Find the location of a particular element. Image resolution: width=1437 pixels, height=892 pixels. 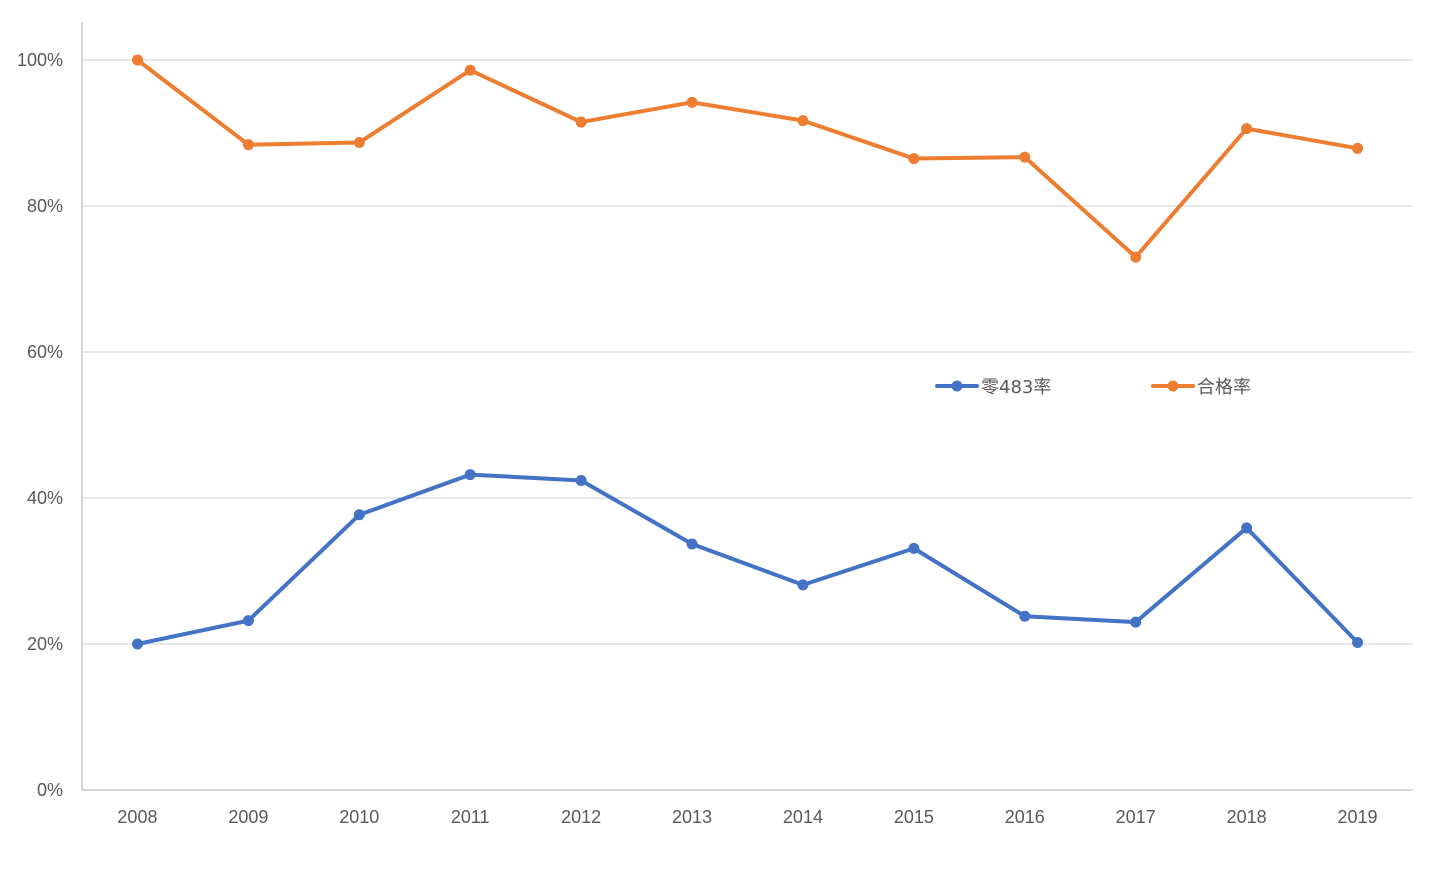

x-tick-label-2008: 2008 is located at coordinates (137, 817).